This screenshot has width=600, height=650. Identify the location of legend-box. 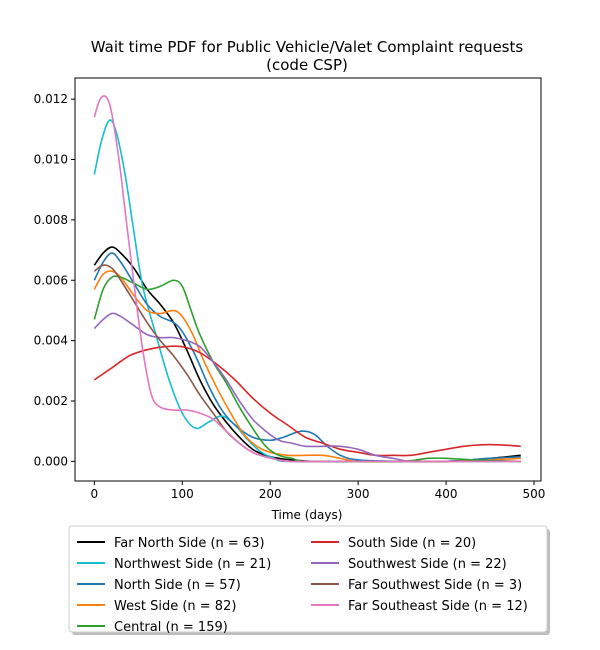
(308, 579).